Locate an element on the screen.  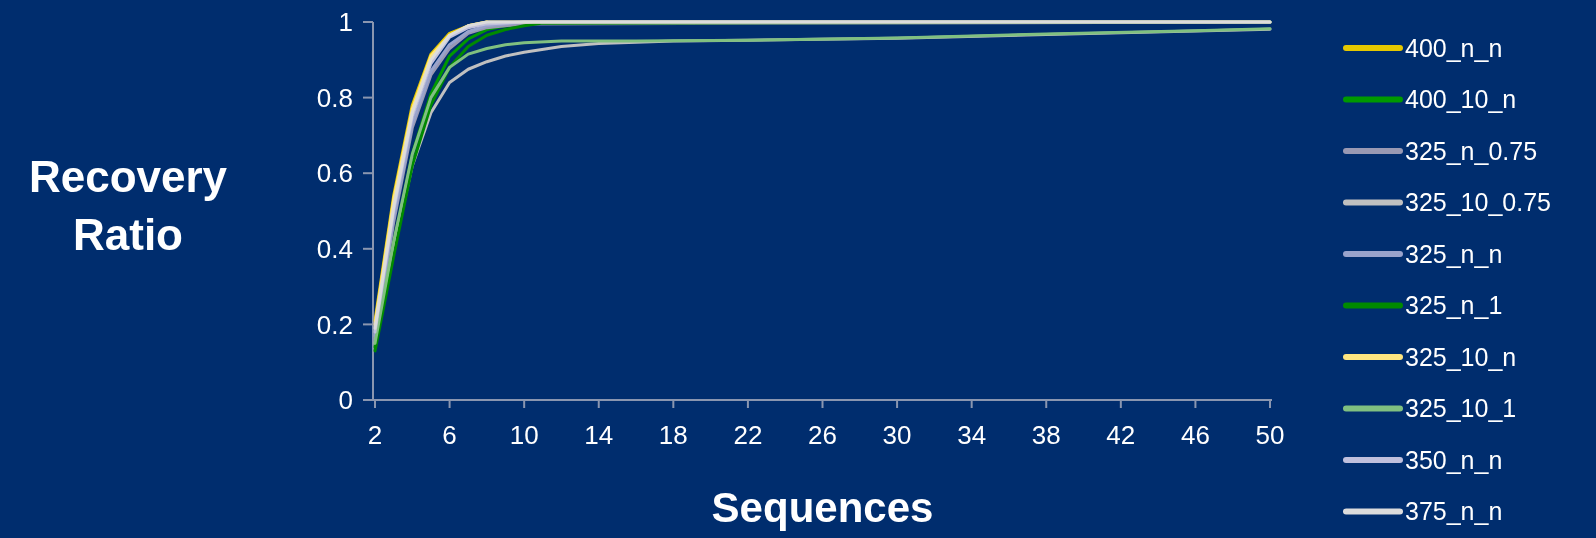
x-tick-label: 2 is located at coordinates (375, 435).